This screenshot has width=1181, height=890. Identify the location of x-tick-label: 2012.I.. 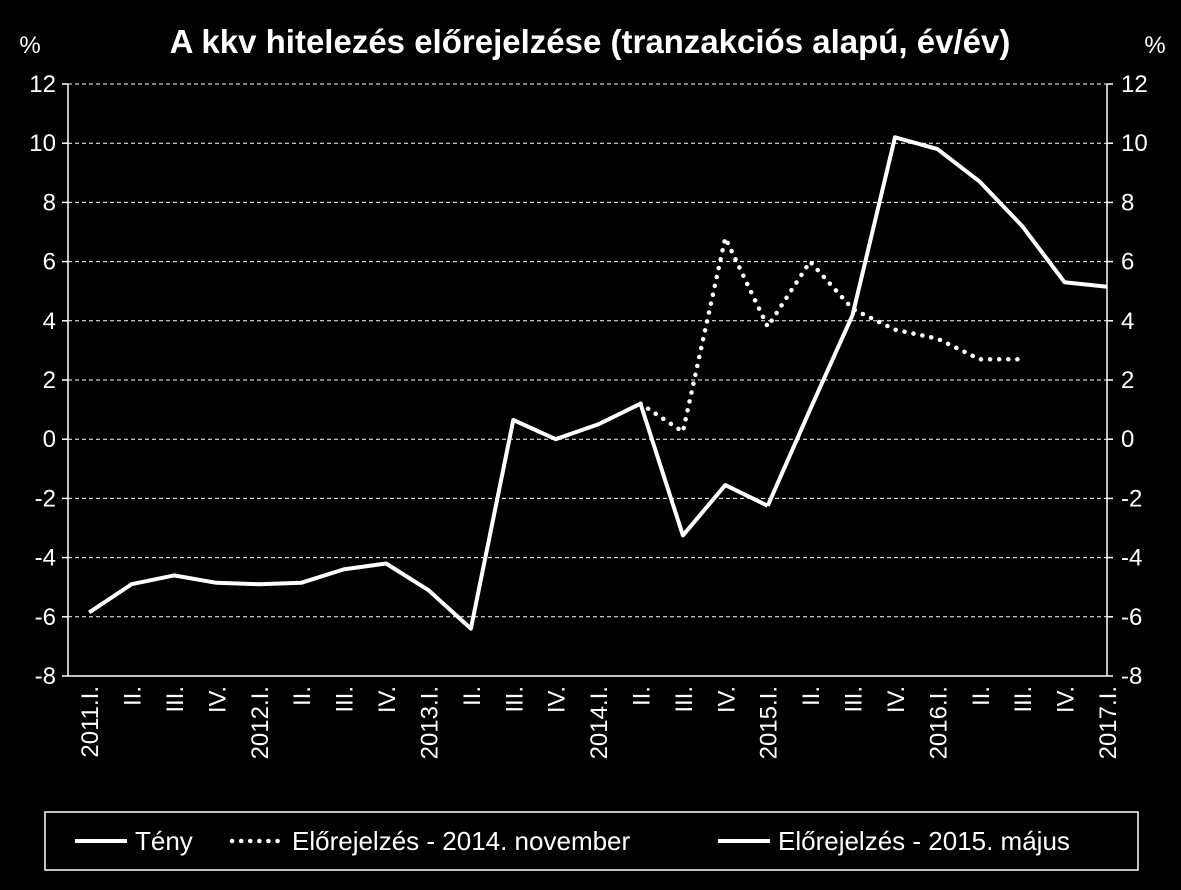
(260, 722).